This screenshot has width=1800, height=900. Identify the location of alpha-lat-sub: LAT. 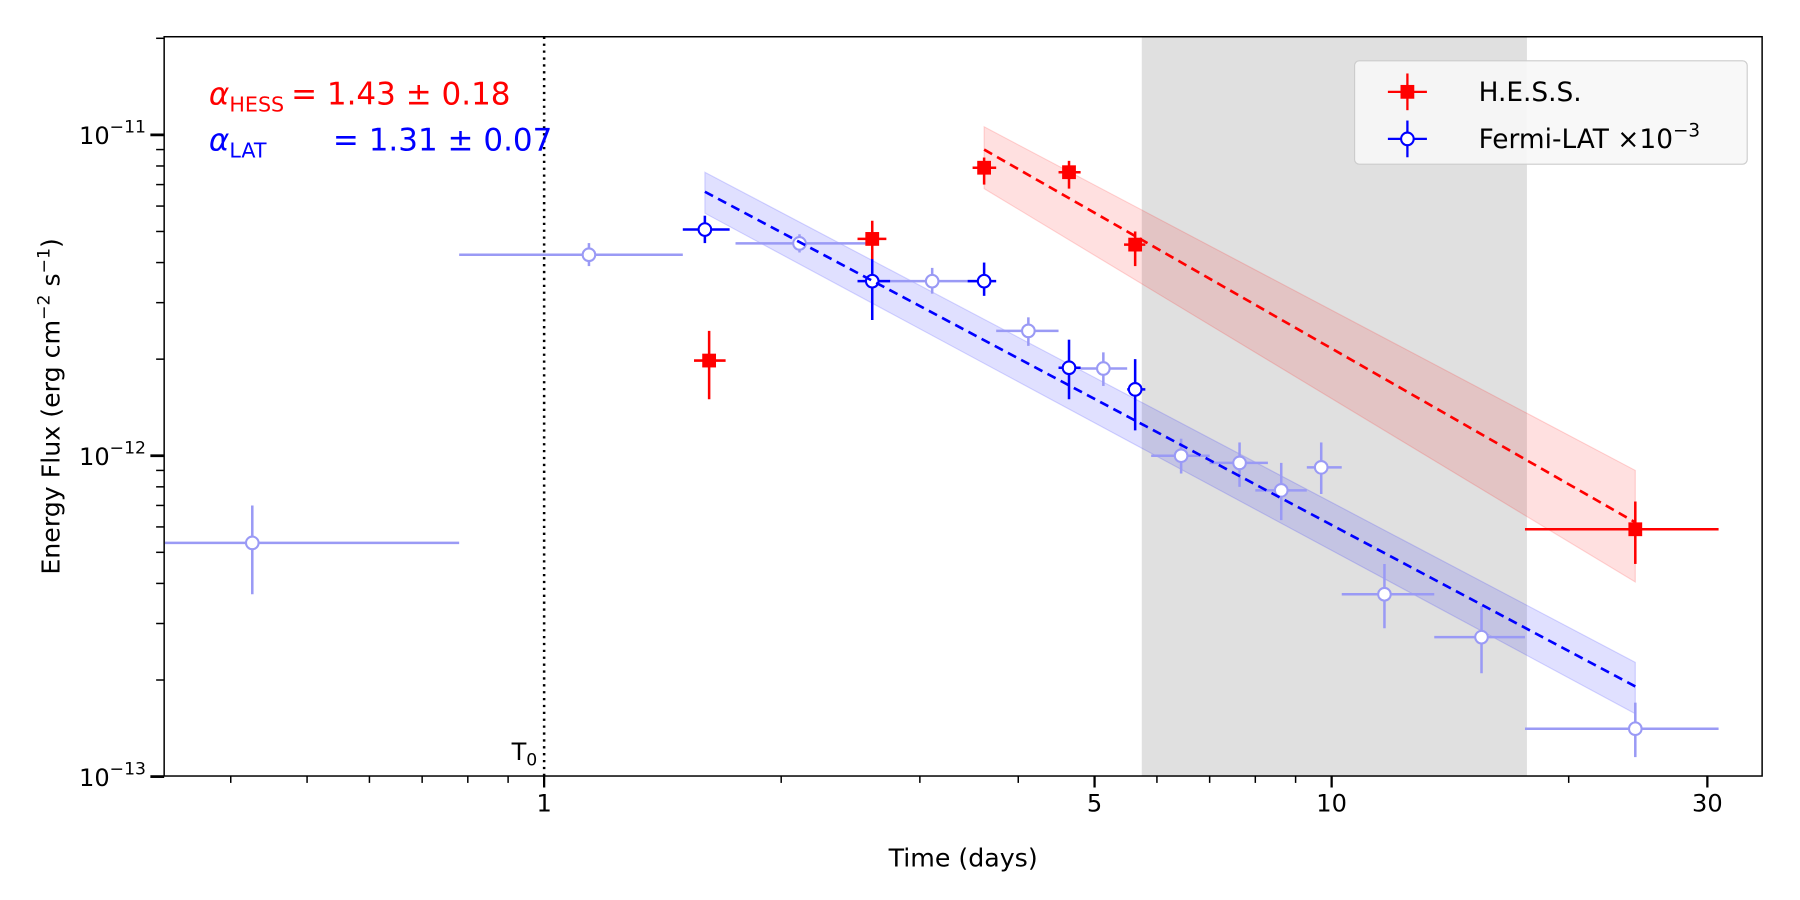
(248, 150).